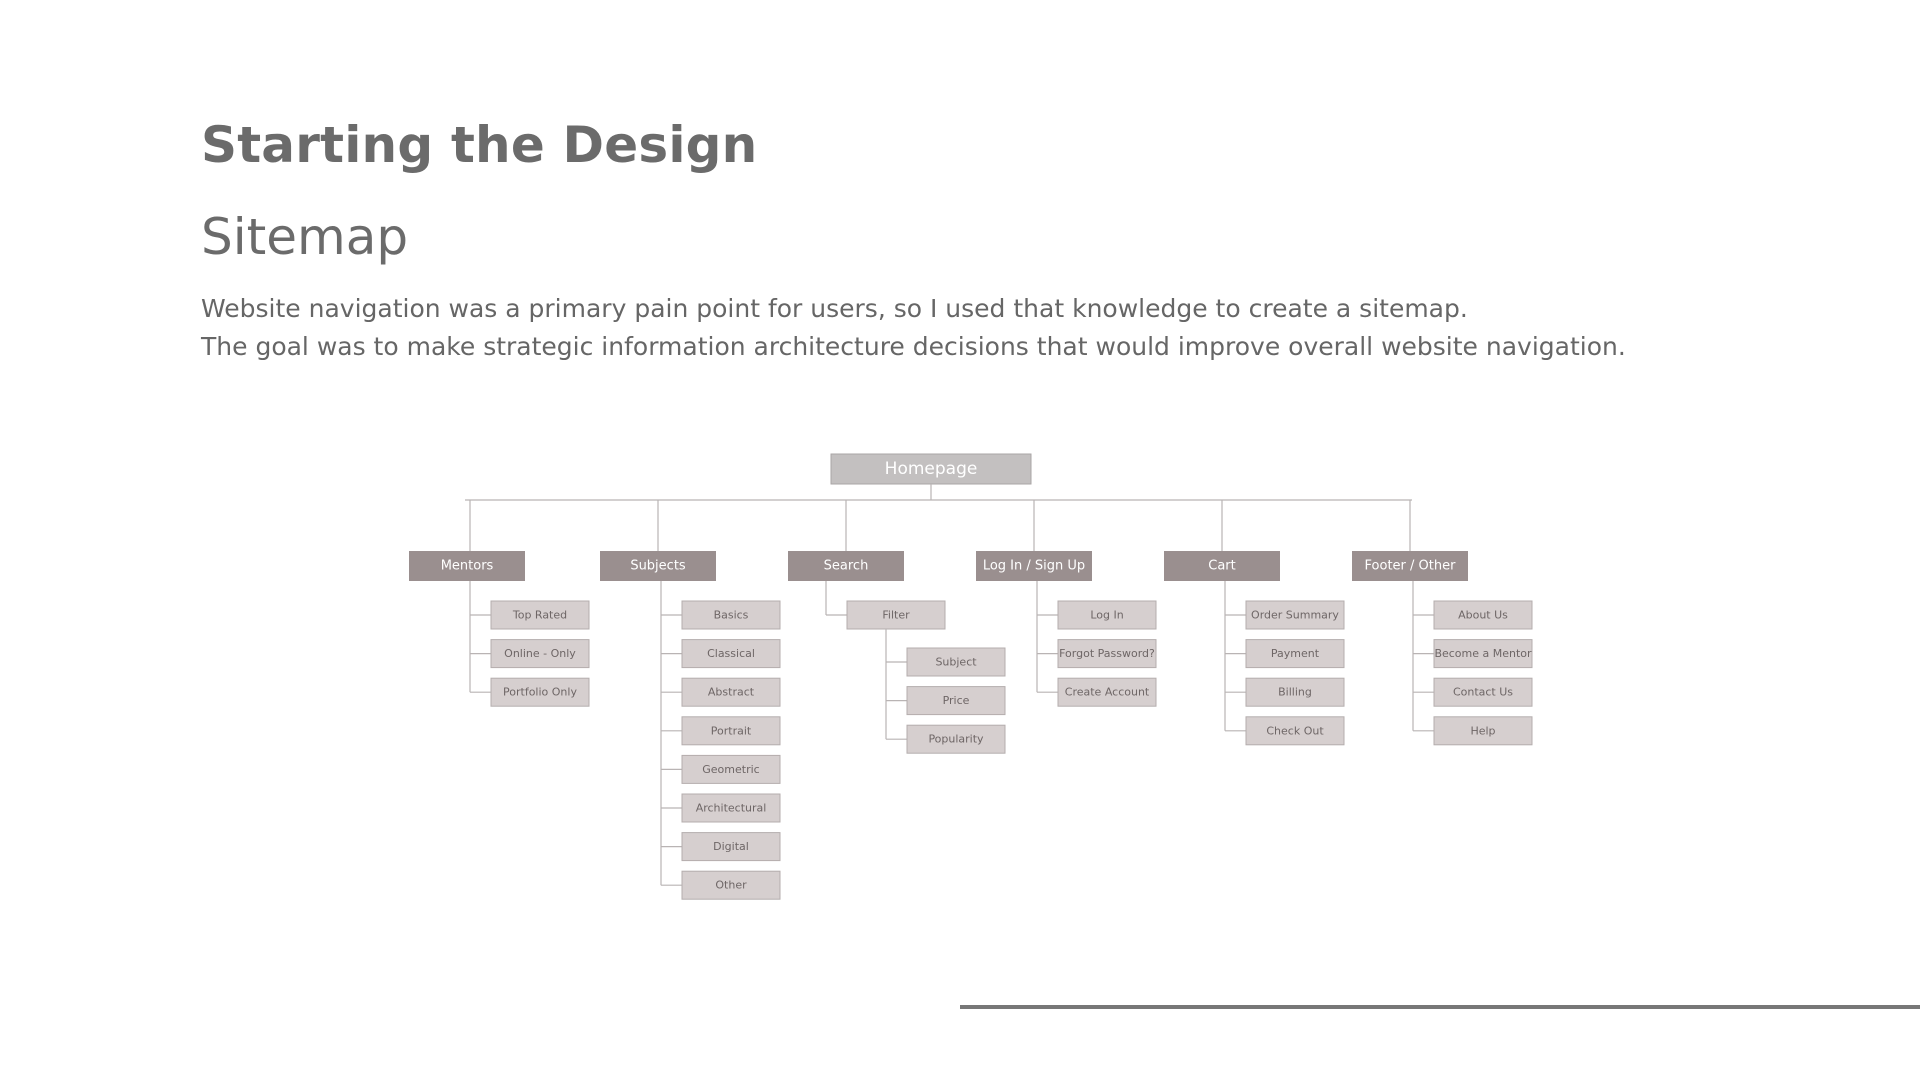 This screenshot has width=1920, height=1080. I want to click on sitemap-item-classical: Classical, so click(731, 654).